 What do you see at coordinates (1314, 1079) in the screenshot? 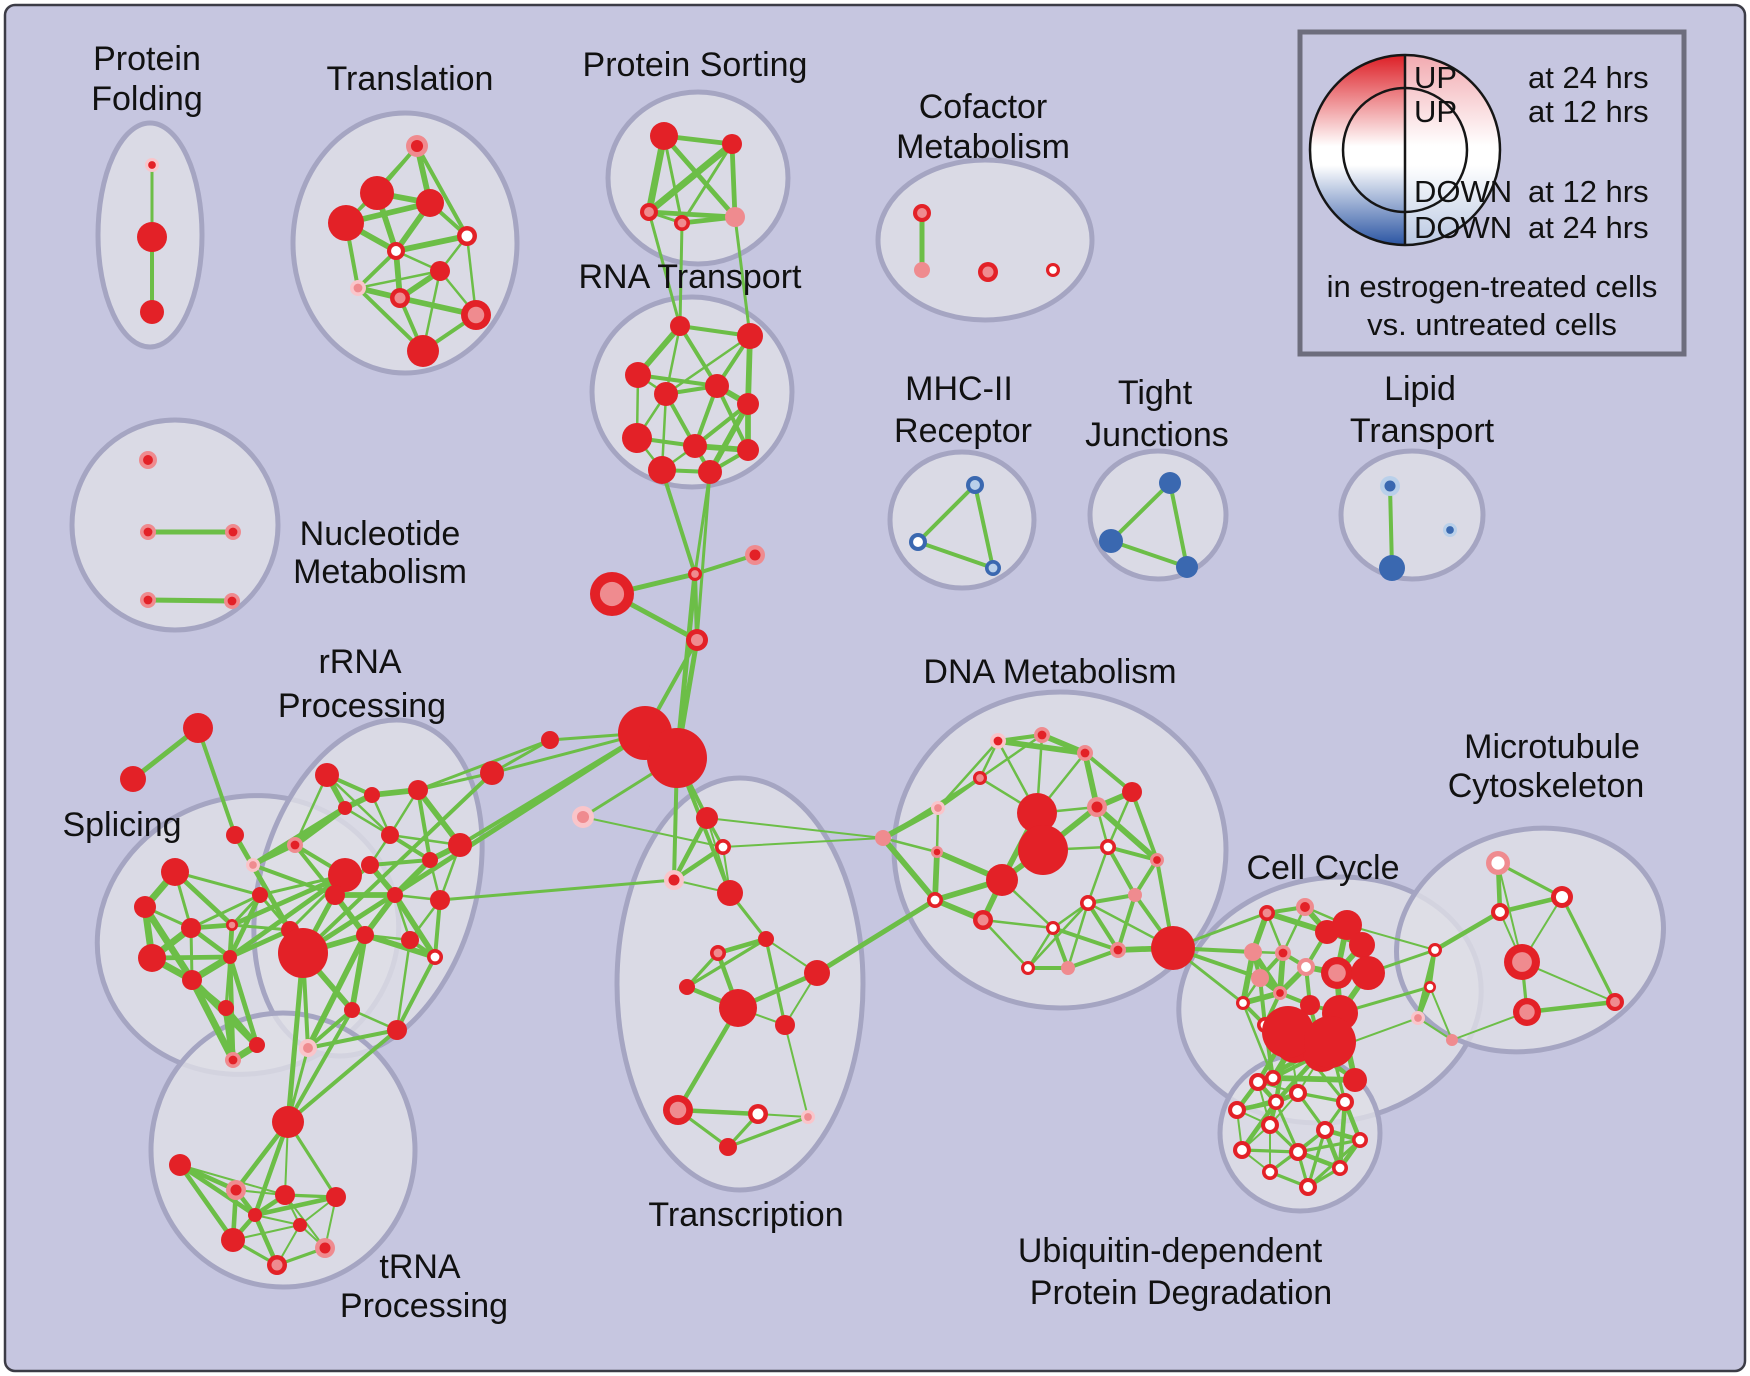
I see `cell-cycle-edge` at bounding box center [1314, 1079].